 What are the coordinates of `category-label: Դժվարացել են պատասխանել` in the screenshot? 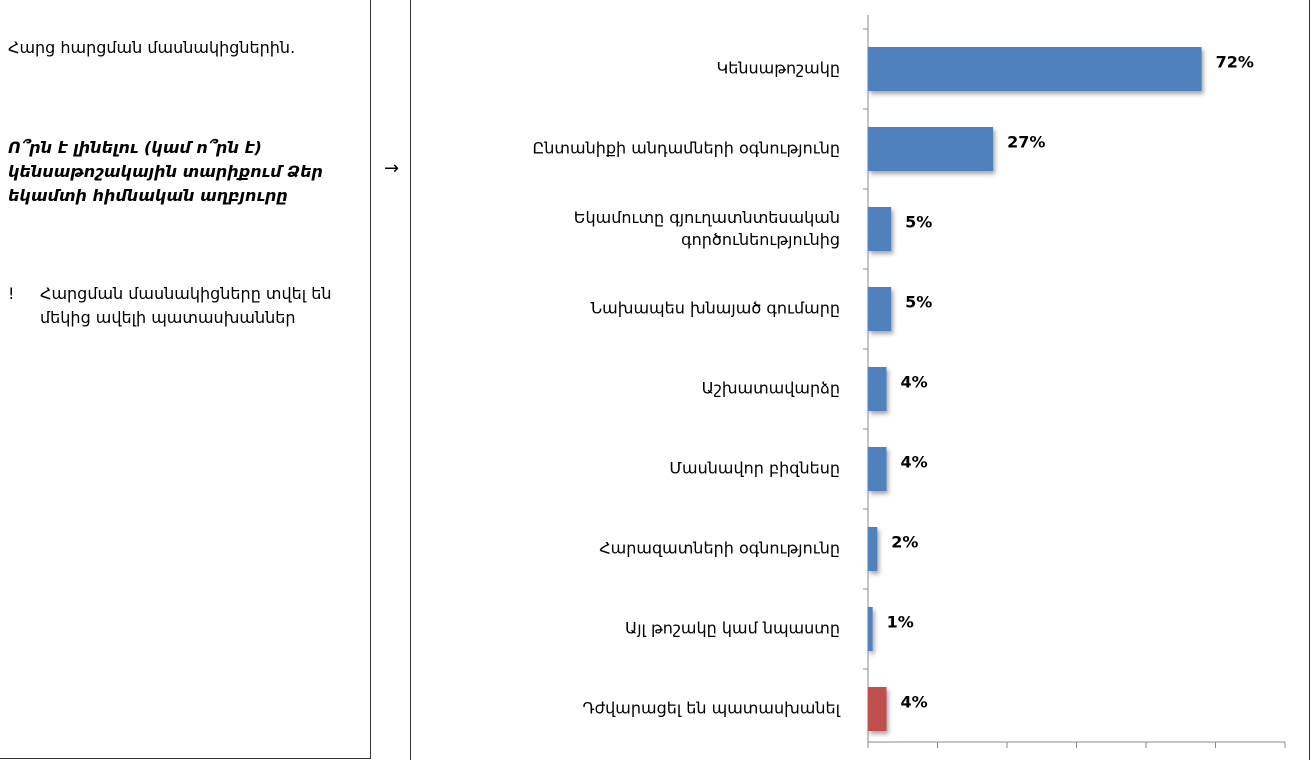 It's located at (712, 708).